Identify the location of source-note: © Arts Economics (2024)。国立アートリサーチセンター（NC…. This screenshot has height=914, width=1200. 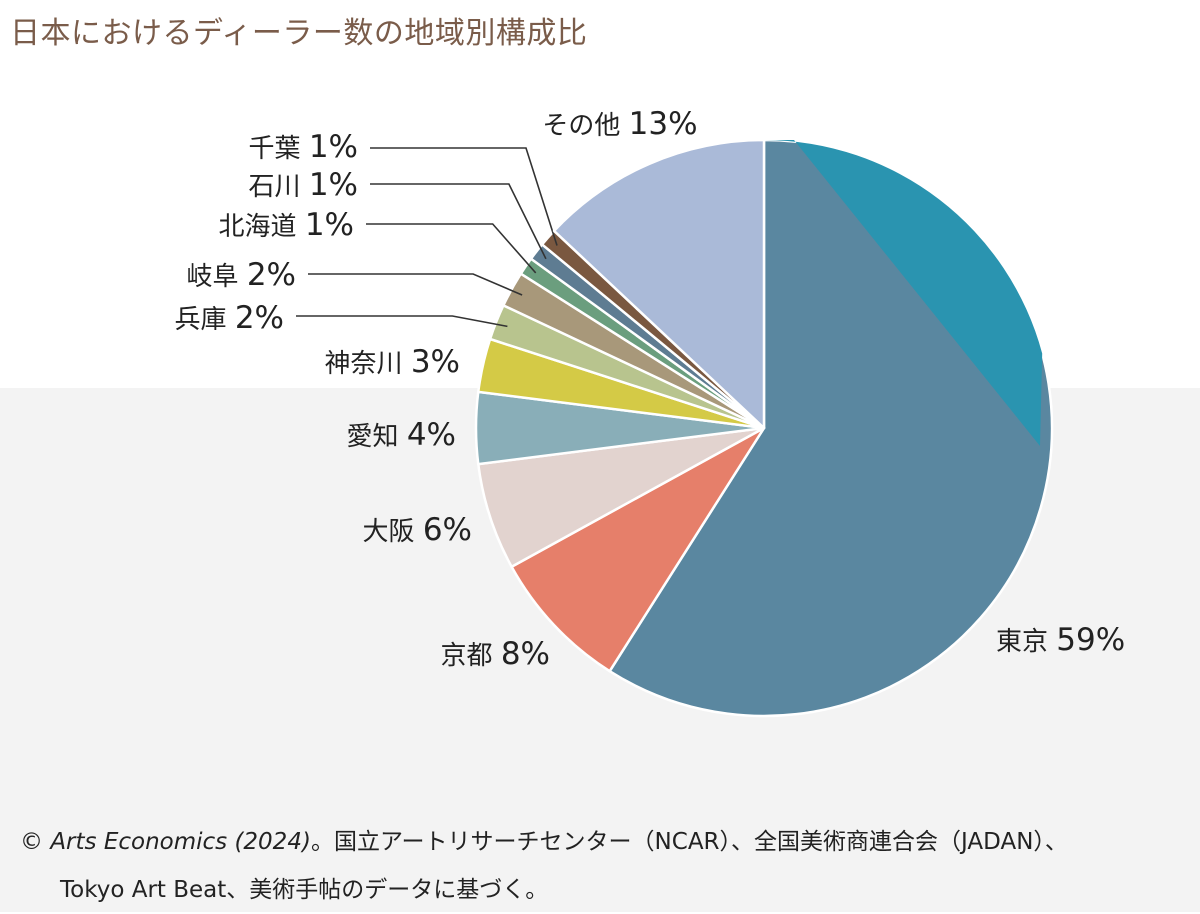
(607, 866).